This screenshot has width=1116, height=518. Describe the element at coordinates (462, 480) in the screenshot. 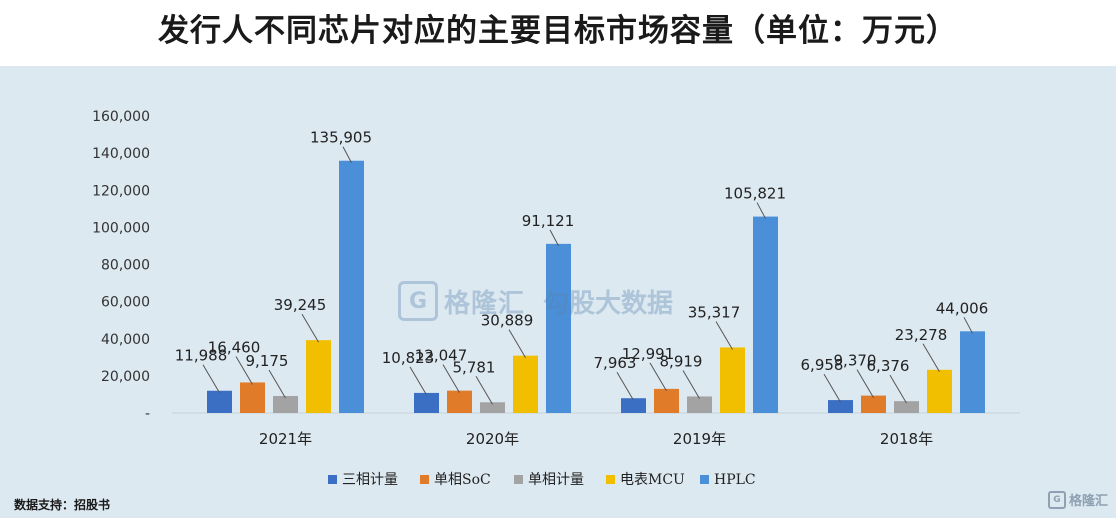

I see `legend-label: 单相SoC` at that location.